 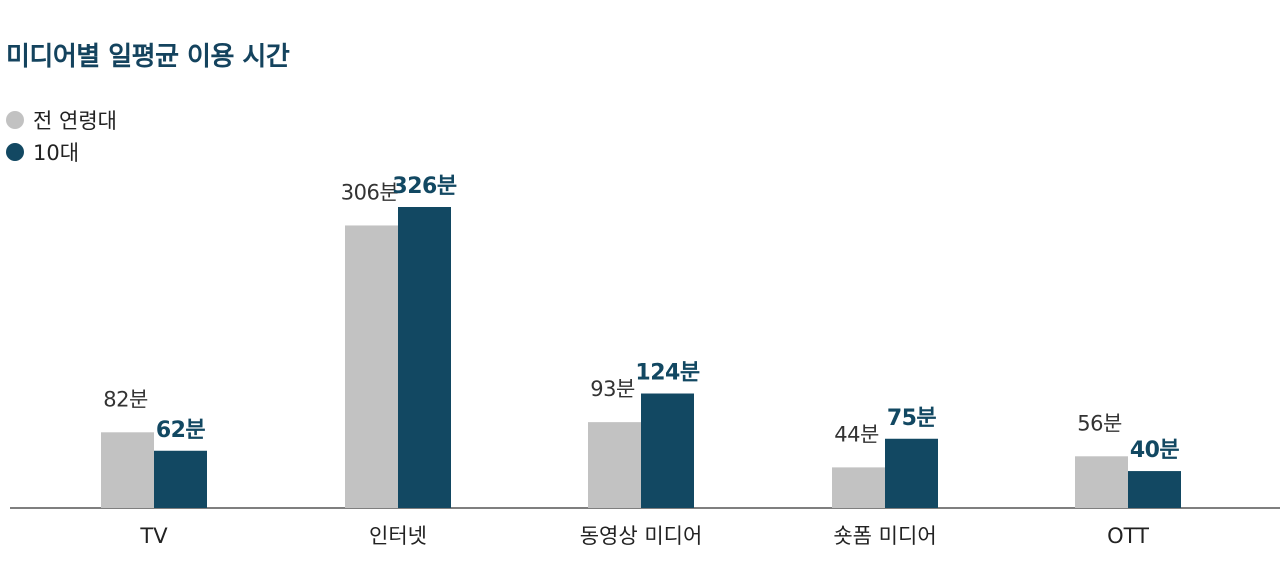 What do you see at coordinates (641, 536) in the screenshot?
I see `category-label-2: 동영상 미디어` at bounding box center [641, 536].